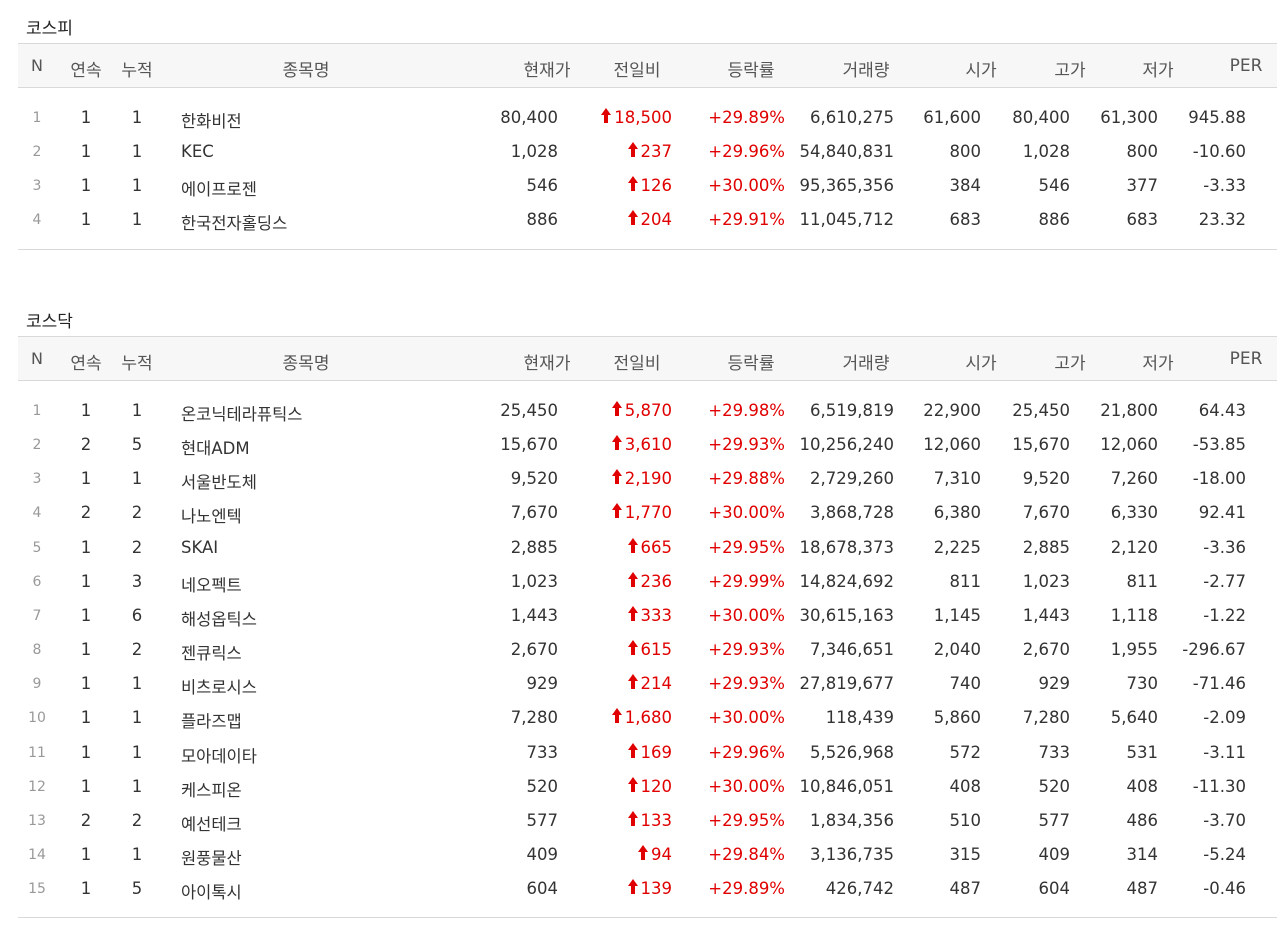  Describe the element at coordinates (219, 619) in the screenshot. I see `stock-name-link: 해성옵틱스` at that location.